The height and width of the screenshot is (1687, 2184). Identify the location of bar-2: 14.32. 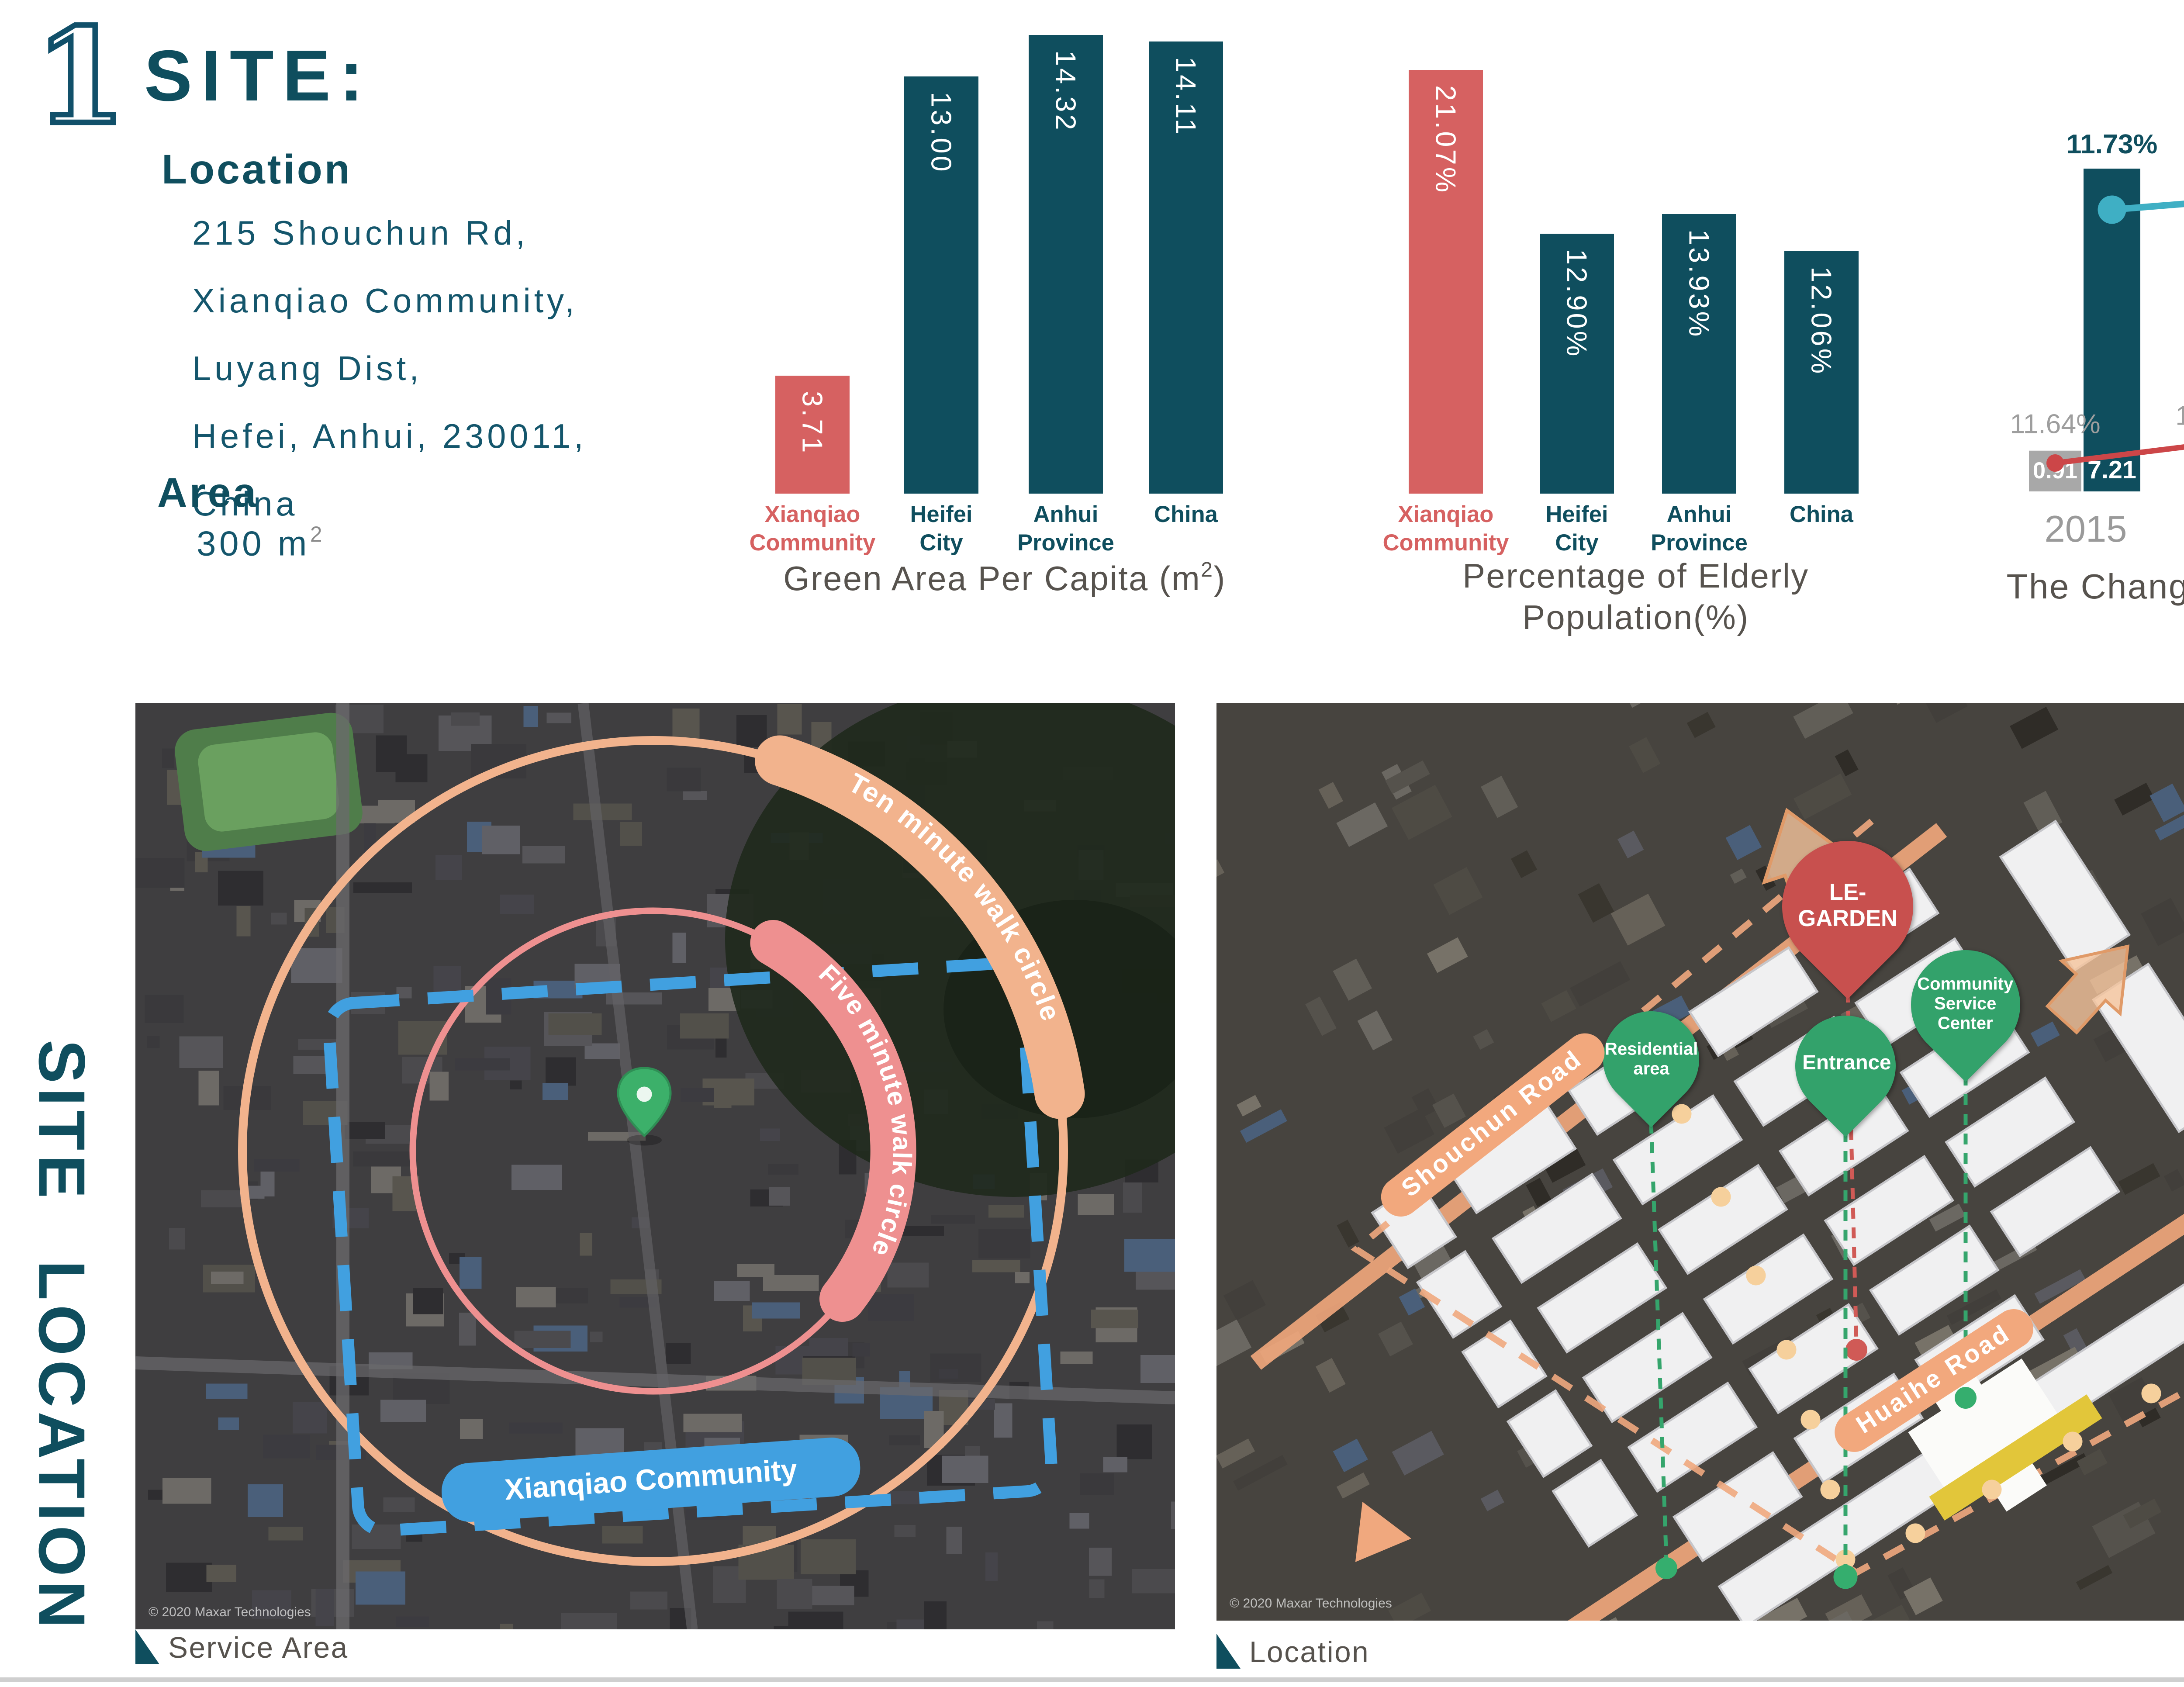
(1066, 264).